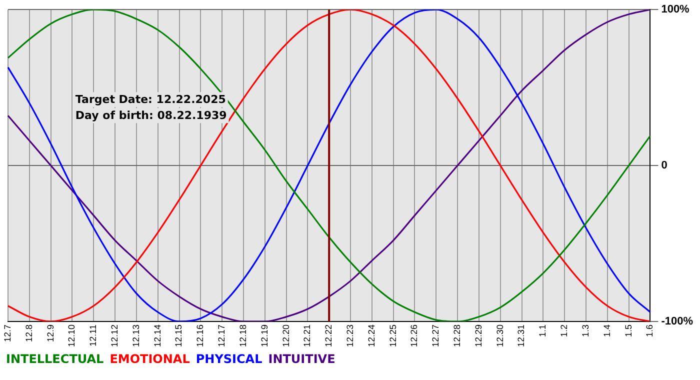 The width and height of the screenshot is (700, 380). What do you see at coordinates (93, 335) in the screenshot?
I see `x-tick-label: 12.11` at bounding box center [93, 335].